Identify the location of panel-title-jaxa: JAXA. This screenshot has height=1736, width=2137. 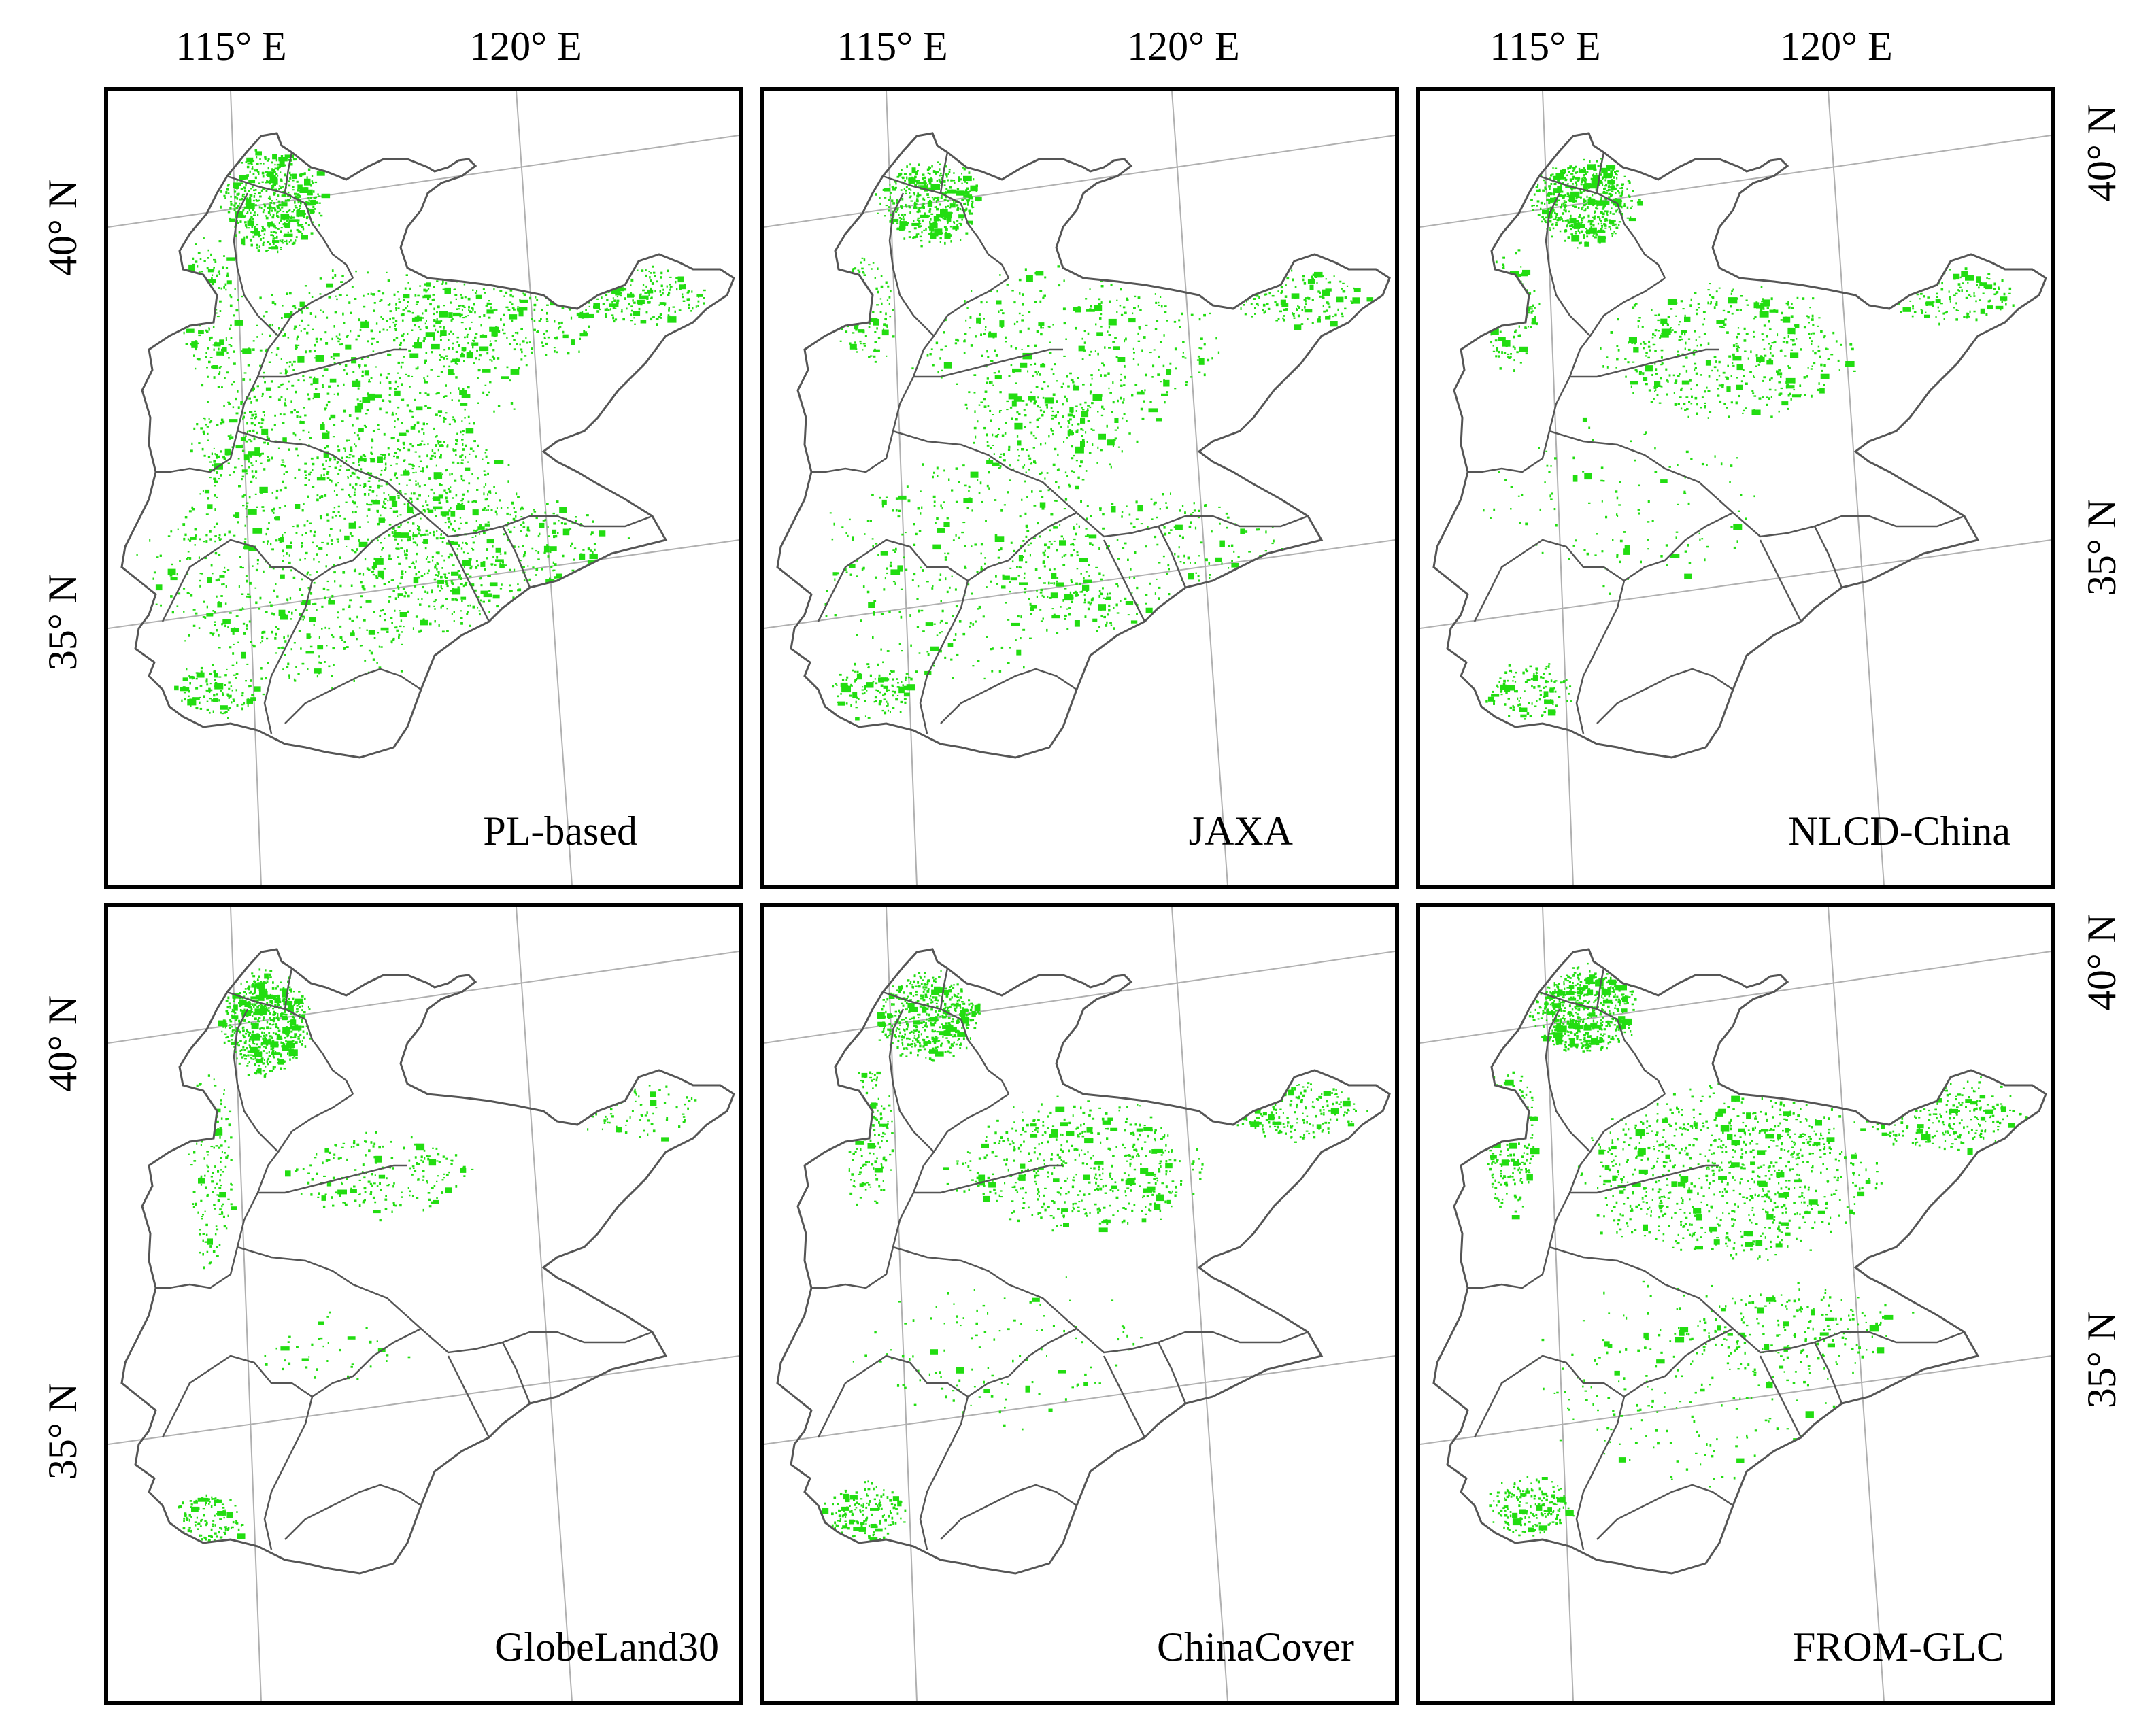
(1240, 831).